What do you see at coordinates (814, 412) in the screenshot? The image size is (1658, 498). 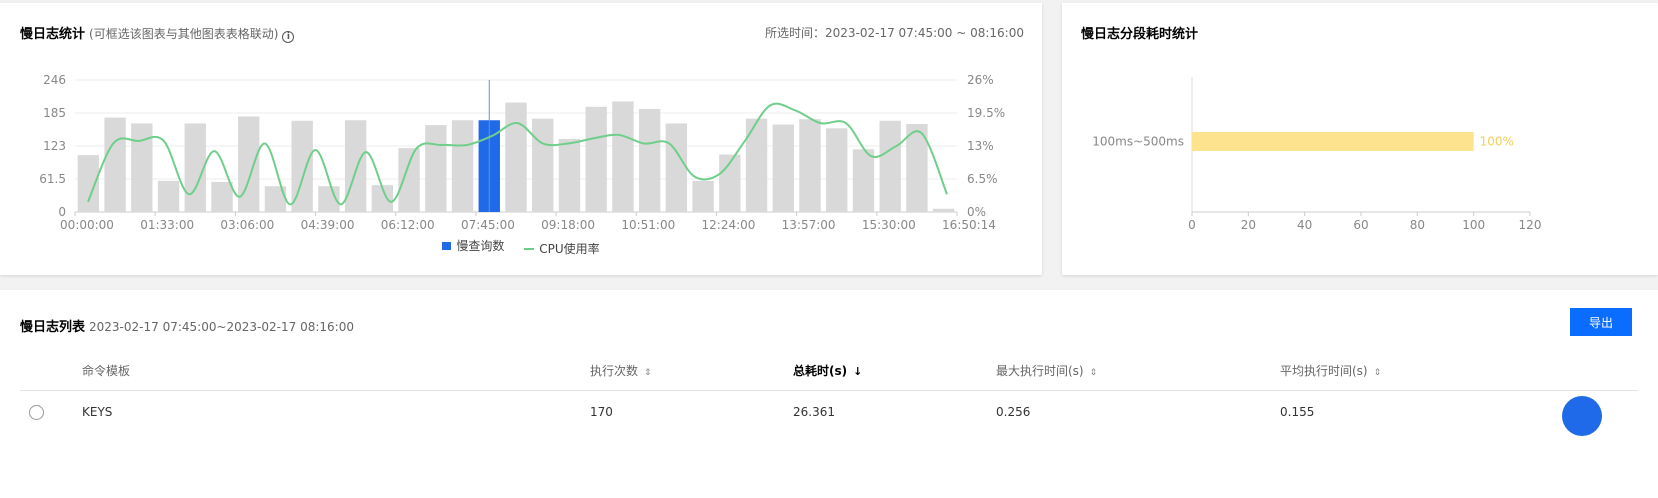 I see `row-total: 26.361` at bounding box center [814, 412].